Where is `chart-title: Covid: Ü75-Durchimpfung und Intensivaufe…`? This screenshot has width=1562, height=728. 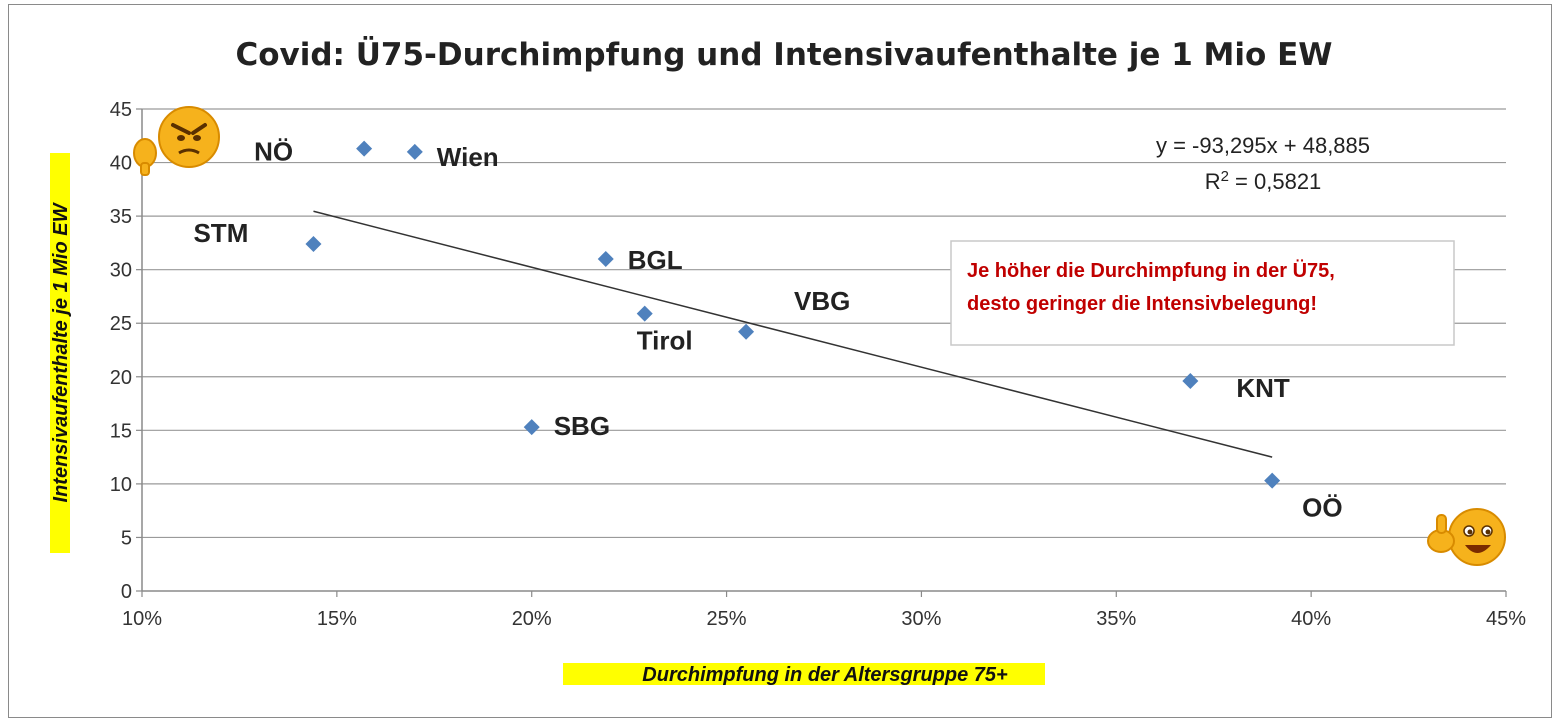 chart-title: Covid: Ü75-Durchimpfung und Intensivaufe… is located at coordinates (783, 54).